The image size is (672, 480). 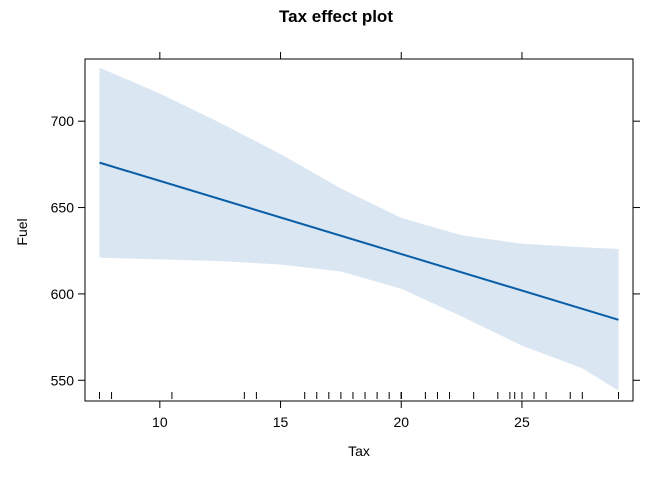 What do you see at coordinates (63, 208) in the screenshot?
I see `y-tick-label: 650` at bounding box center [63, 208].